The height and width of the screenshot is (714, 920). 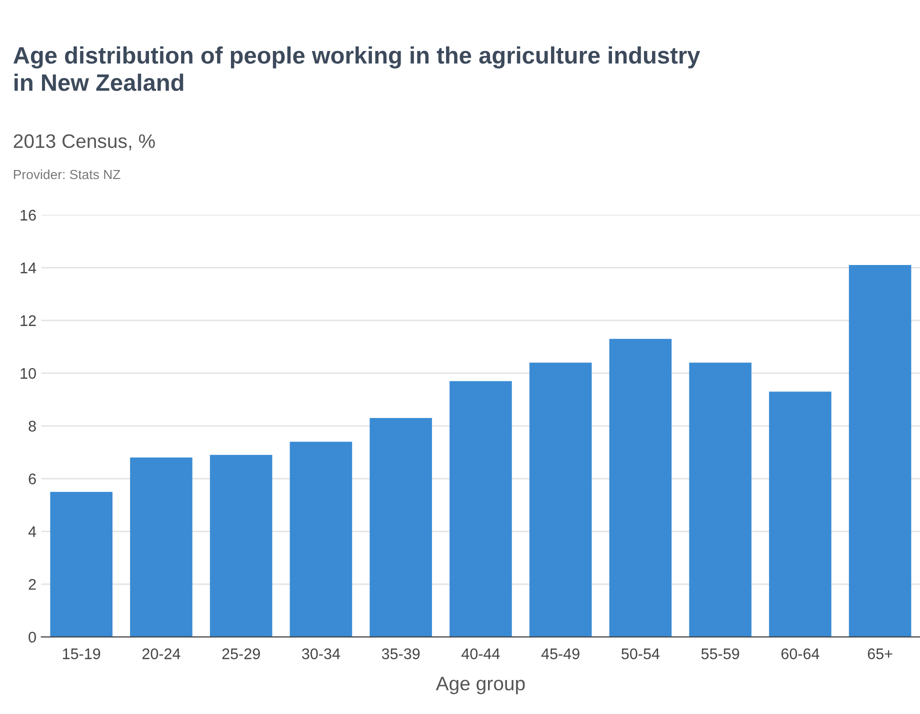 What do you see at coordinates (81, 654) in the screenshot?
I see `x-tick-label: 15-19` at bounding box center [81, 654].